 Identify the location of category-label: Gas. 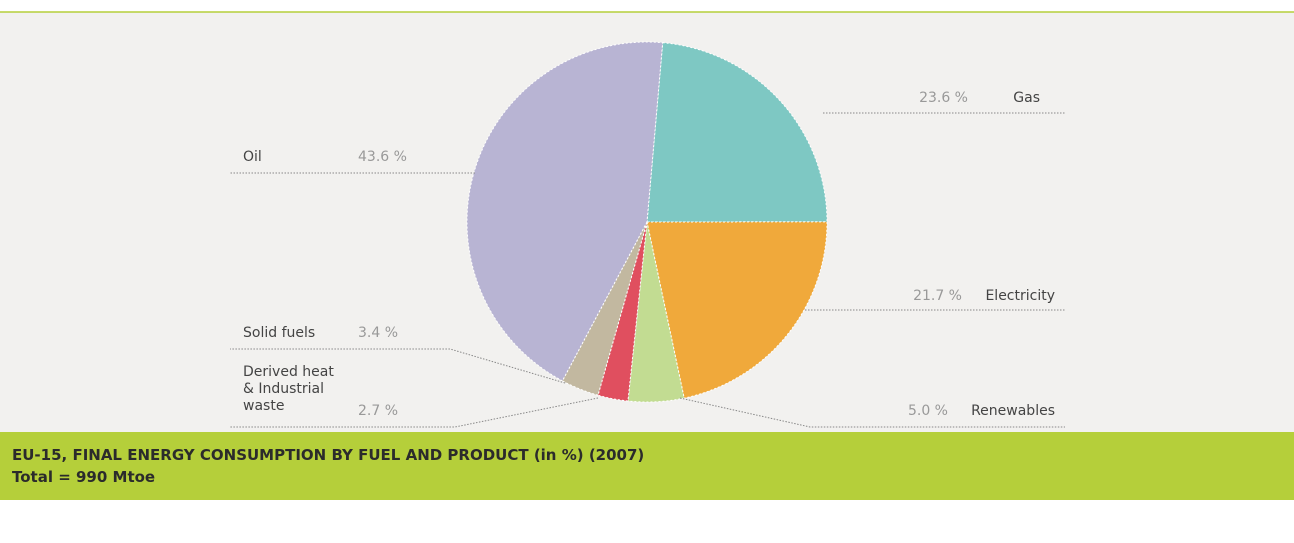
(1026, 98).